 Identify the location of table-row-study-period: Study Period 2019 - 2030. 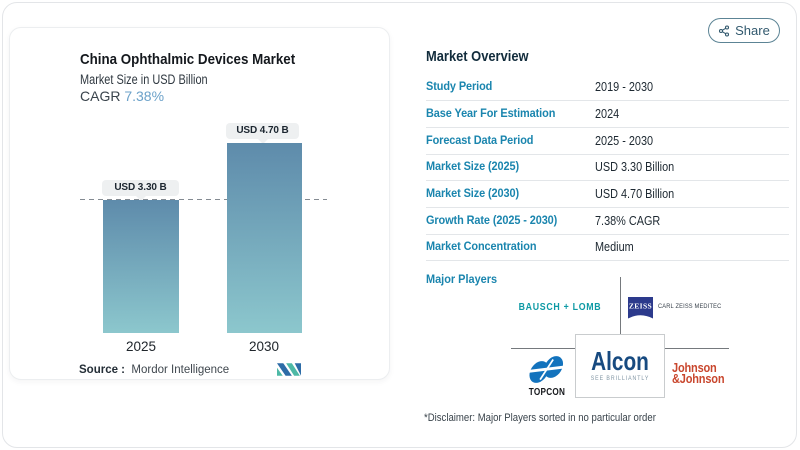
(607, 88).